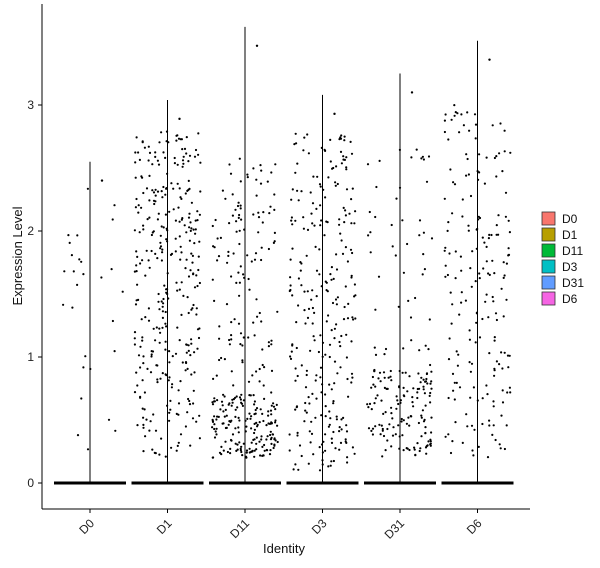  What do you see at coordinates (245, 483) in the screenshot?
I see `zero-band-D11` at bounding box center [245, 483].